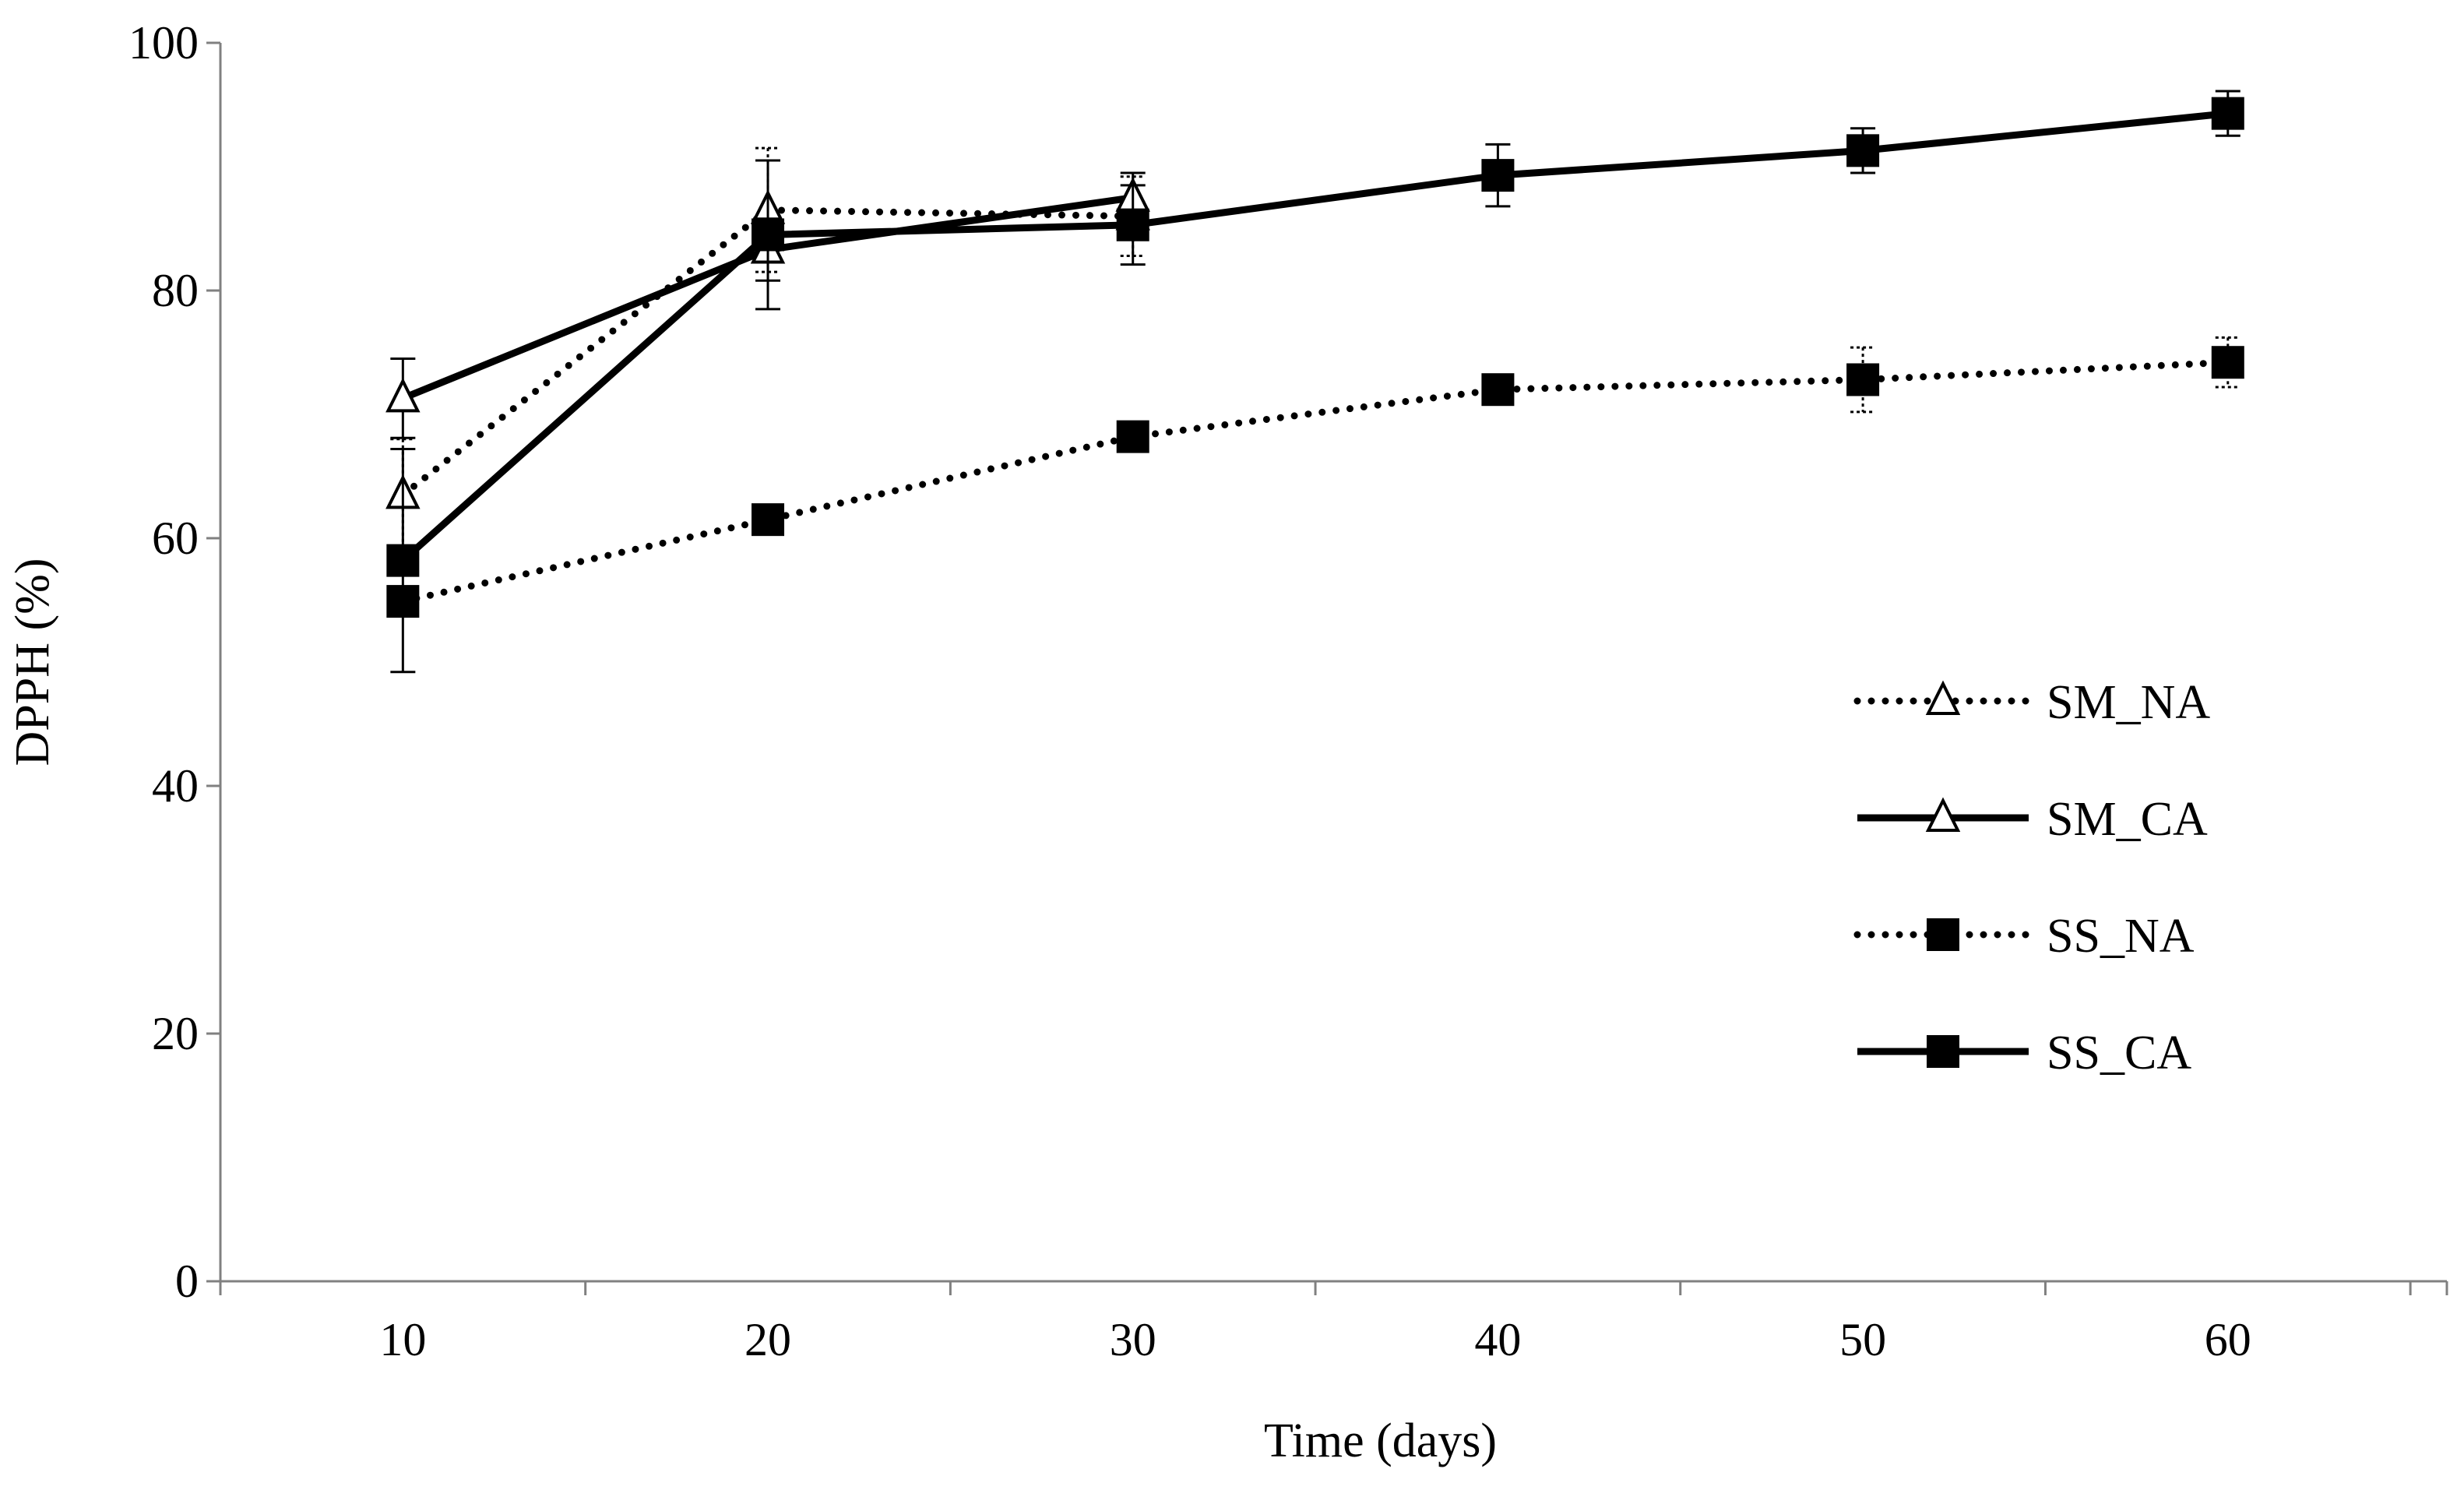  What do you see at coordinates (403, 1339) in the screenshot?
I see `x-tick-label: 10` at bounding box center [403, 1339].